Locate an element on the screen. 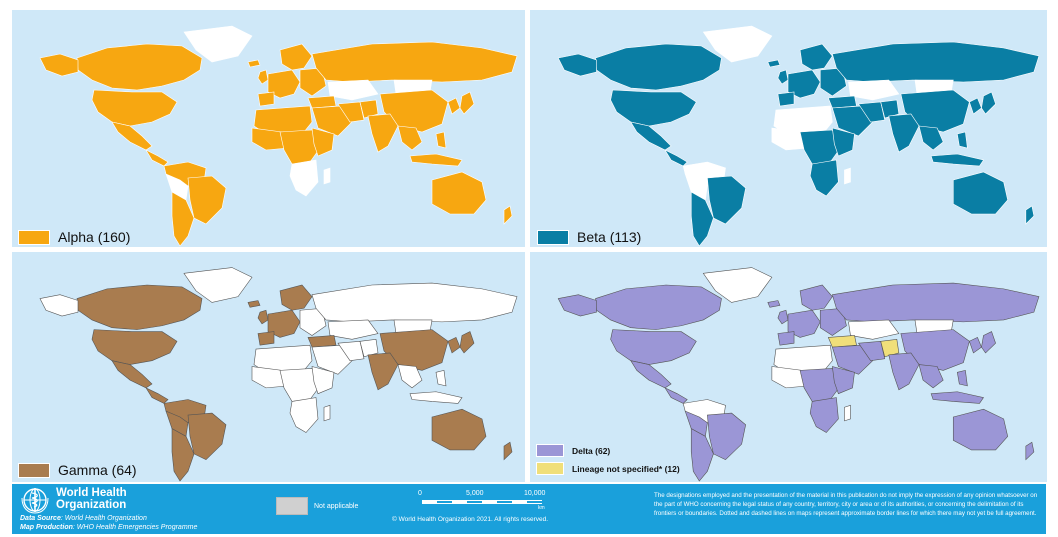  data-source-label: Data Source is located at coordinates (40, 518).